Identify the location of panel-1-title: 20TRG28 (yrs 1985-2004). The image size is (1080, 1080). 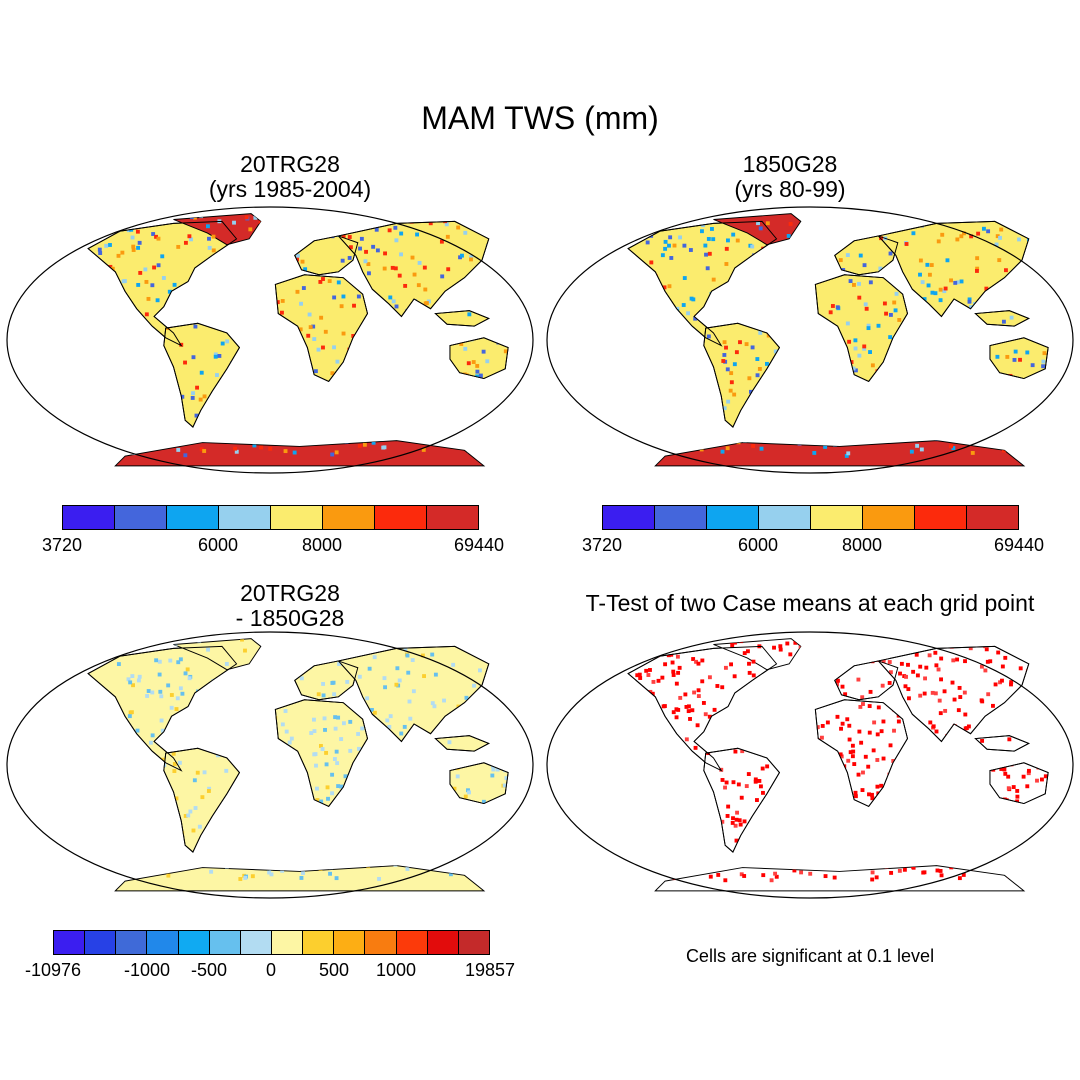
(290, 176).